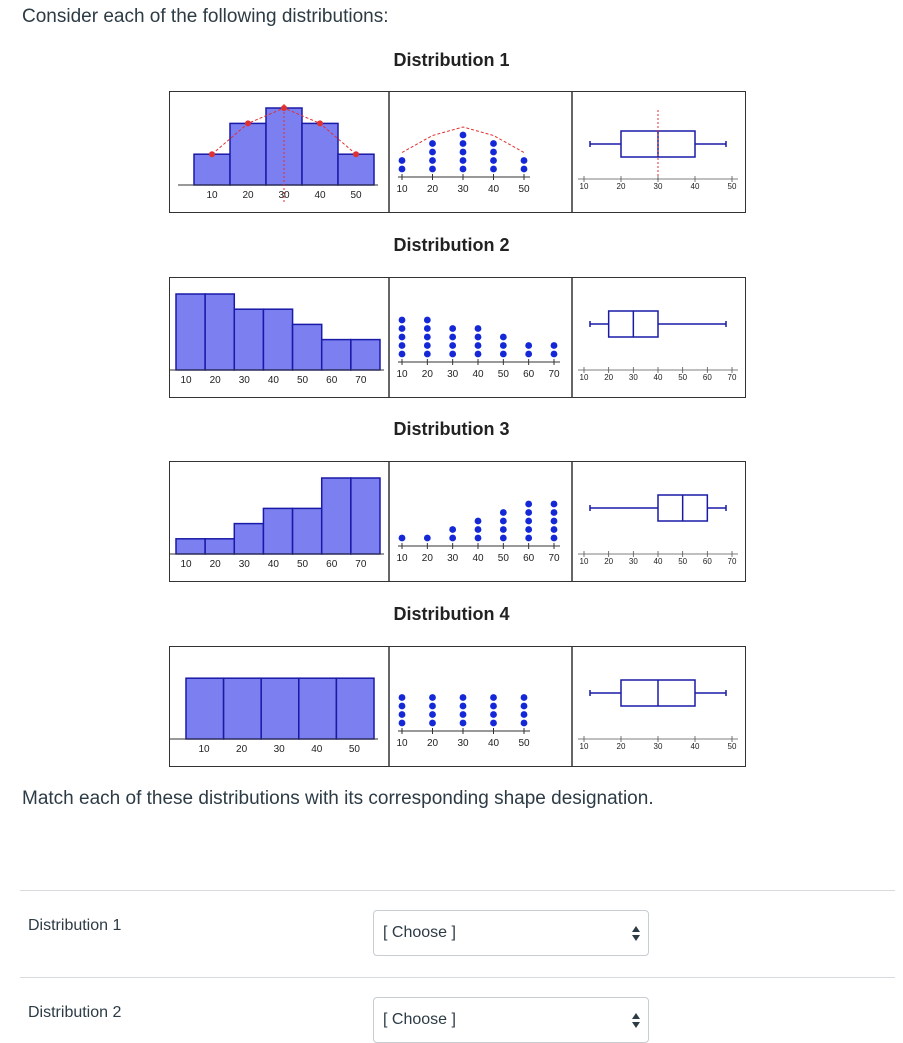 The height and width of the screenshot is (1043, 903). What do you see at coordinates (75, 925) in the screenshot?
I see `answer-label-distribution-1: Distribution 1` at bounding box center [75, 925].